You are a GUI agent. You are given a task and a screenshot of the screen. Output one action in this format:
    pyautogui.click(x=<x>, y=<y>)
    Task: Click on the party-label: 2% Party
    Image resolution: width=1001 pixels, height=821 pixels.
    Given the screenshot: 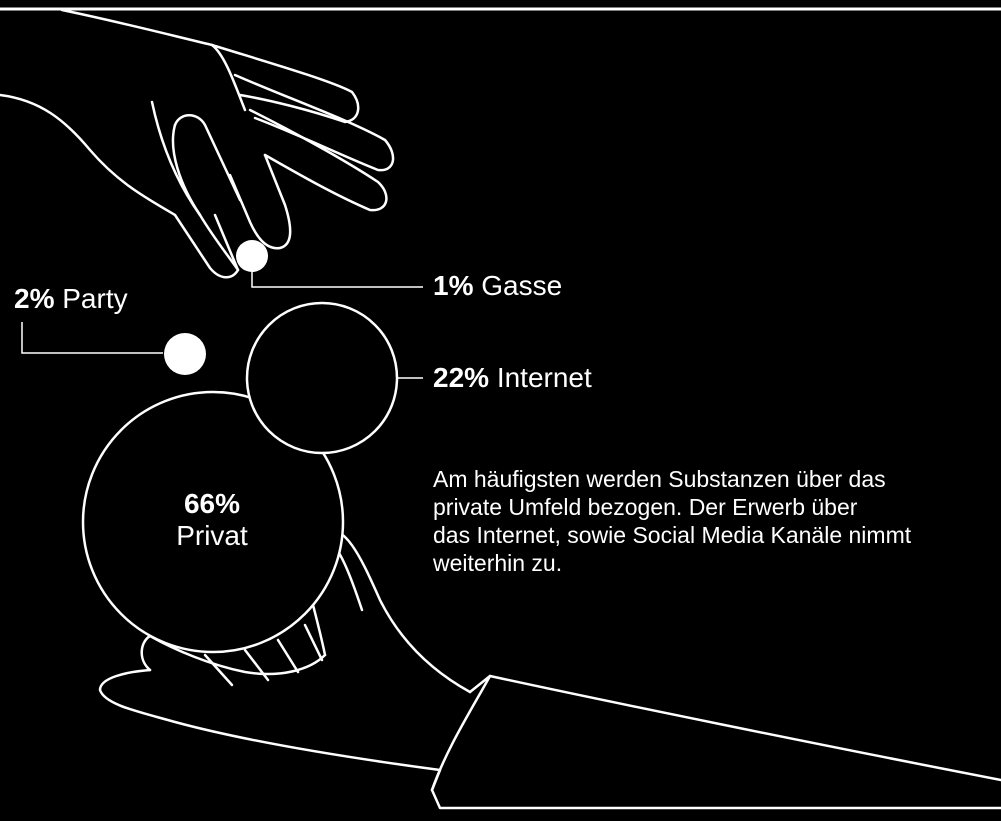 What is the action you would take?
    pyautogui.click(x=71, y=299)
    